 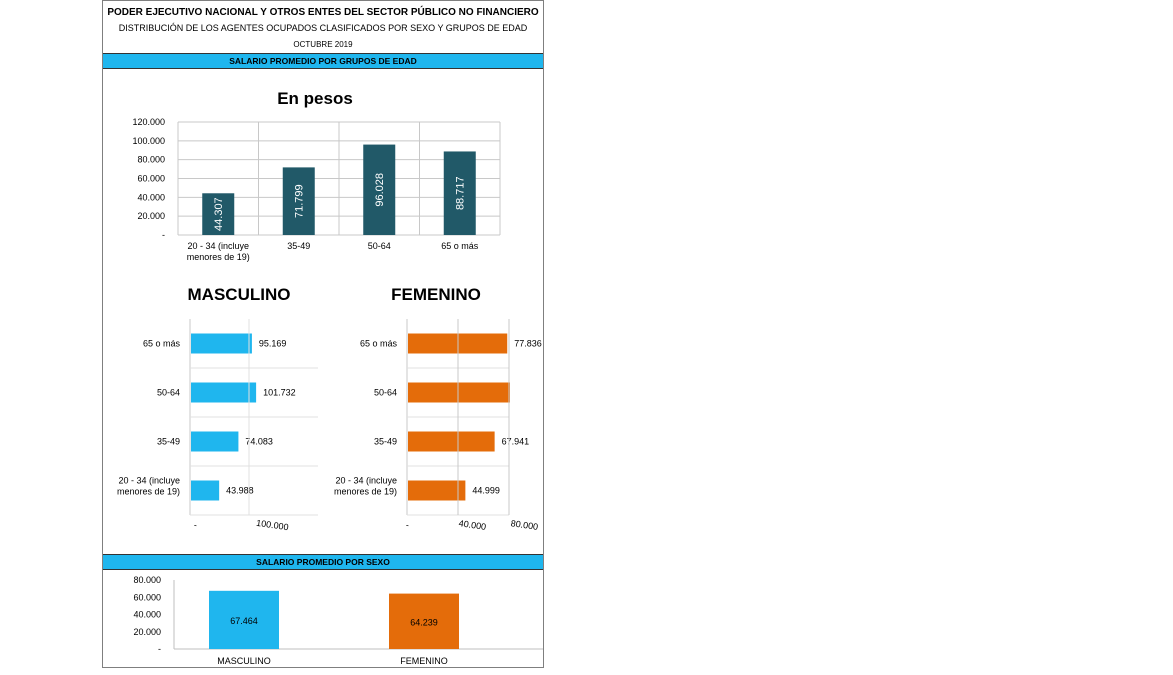 What do you see at coordinates (486, 491) in the screenshot?
I see `data-label: 44.999` at bounding box center [486, 491].